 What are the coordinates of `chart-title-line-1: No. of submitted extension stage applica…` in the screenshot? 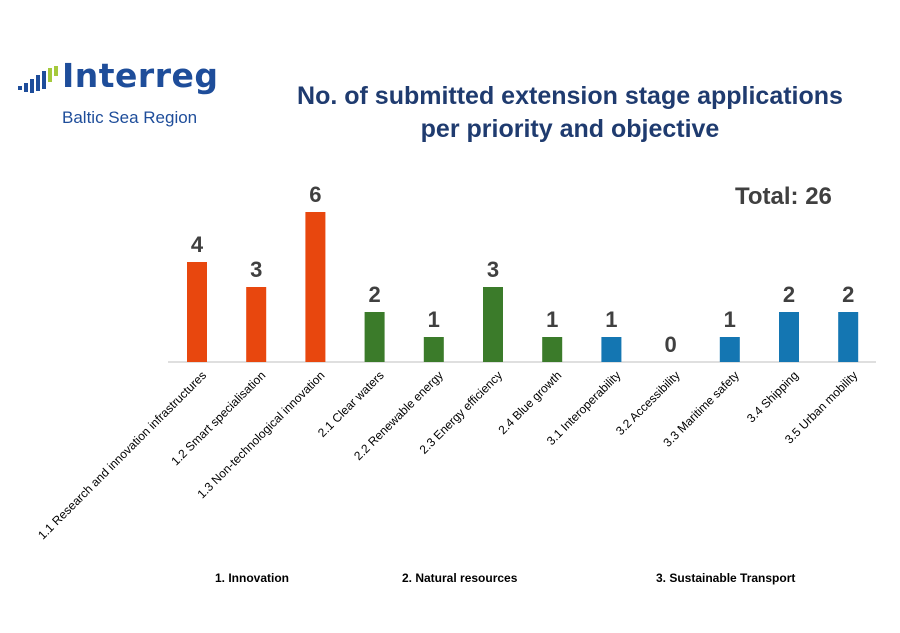 It's located at (570, 96).